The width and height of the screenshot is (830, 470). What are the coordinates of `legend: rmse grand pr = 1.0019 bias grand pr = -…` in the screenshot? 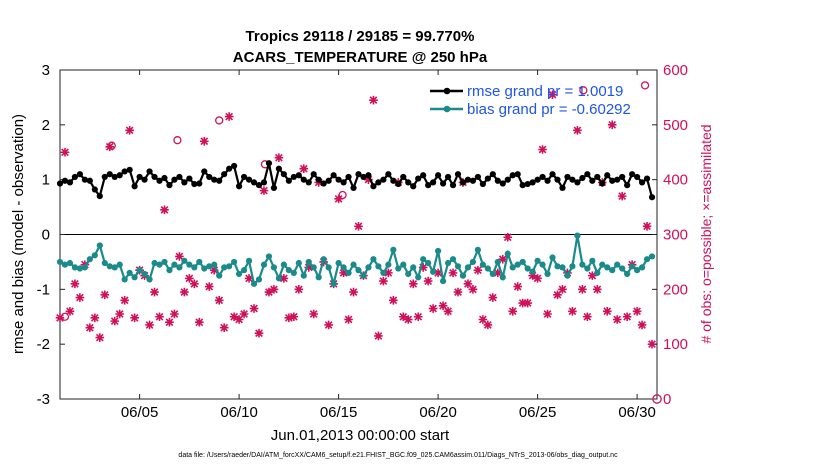 It's located at (530, 100).